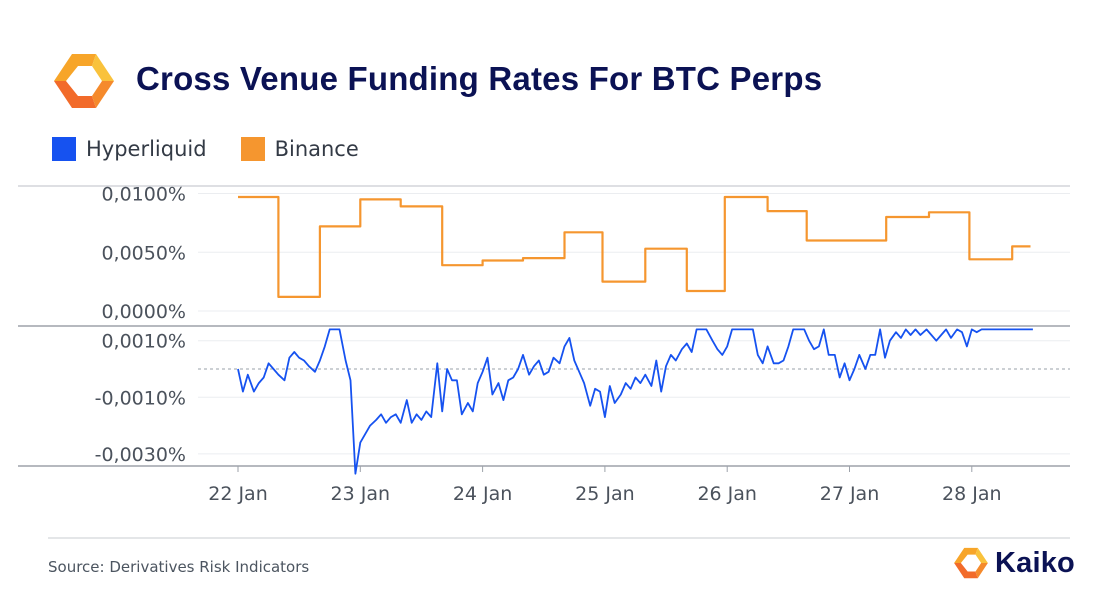 The height and width of the screenshot is (610, 1120). What do you see at coordinates (479, 78) in the screenshot?
I see `page-title: Cross Venue Funding Rates For BTC Perps` at bounding box center [479, 78].